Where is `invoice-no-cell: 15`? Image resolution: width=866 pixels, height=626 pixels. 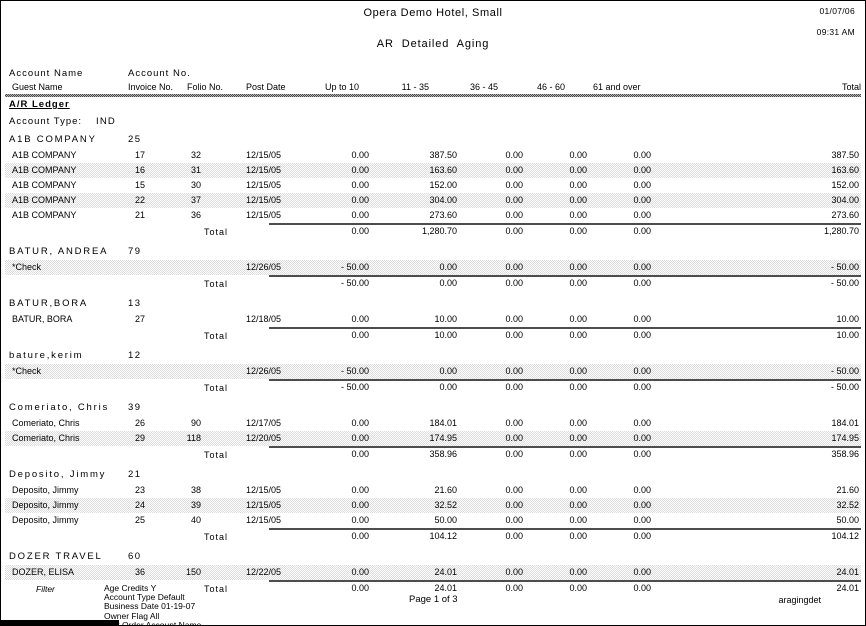 invoice-no-cell: 15 is located at coordinates (139, 185).